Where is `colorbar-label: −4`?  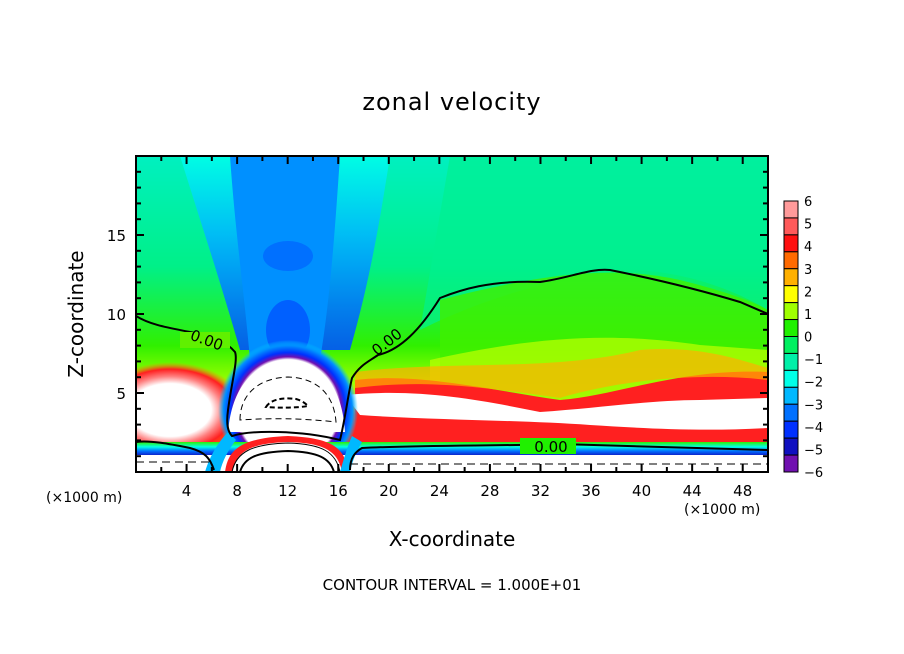
colorbar-label: −4 is located at coordinates (813, 428).